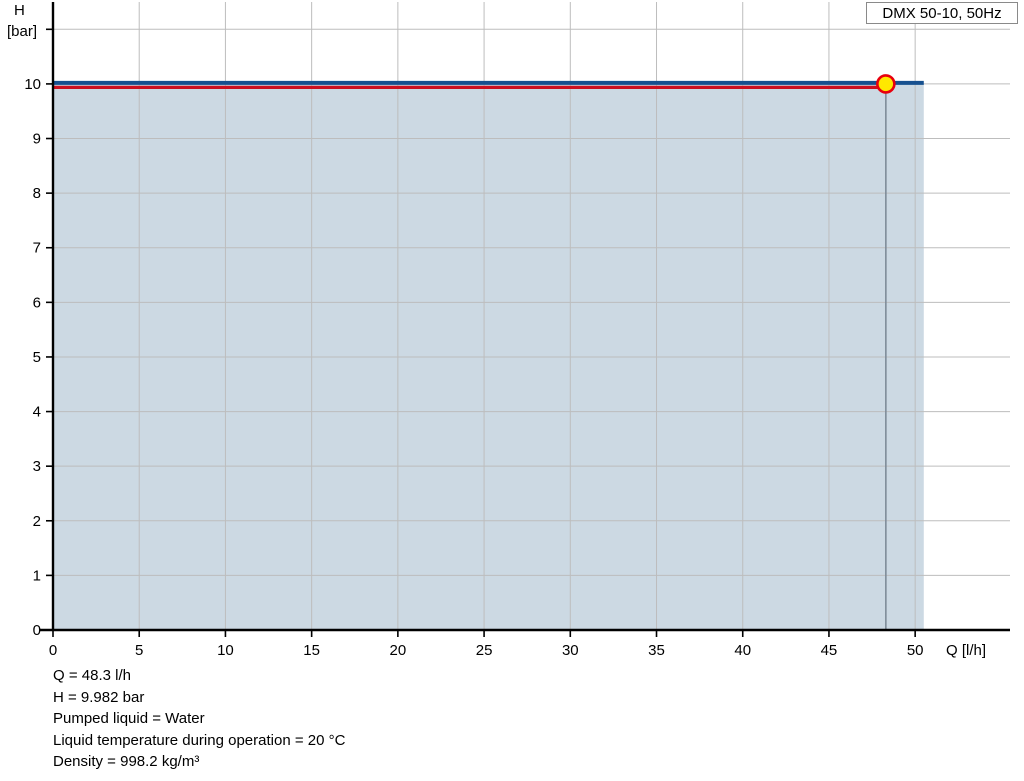 Image resolution: width=1024 pixels, height=781 pixels. Describe the element at coordinates (398, 650) in the screenshot. I see `x-tick-label: 20` at that location.